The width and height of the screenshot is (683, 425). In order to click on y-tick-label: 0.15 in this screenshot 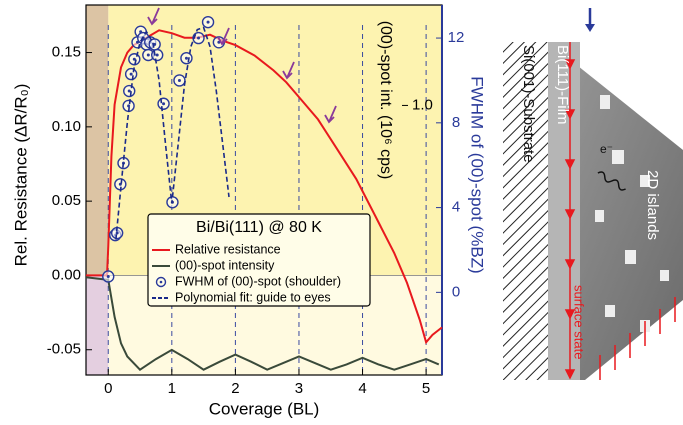, I will do `click(66, 52)`.